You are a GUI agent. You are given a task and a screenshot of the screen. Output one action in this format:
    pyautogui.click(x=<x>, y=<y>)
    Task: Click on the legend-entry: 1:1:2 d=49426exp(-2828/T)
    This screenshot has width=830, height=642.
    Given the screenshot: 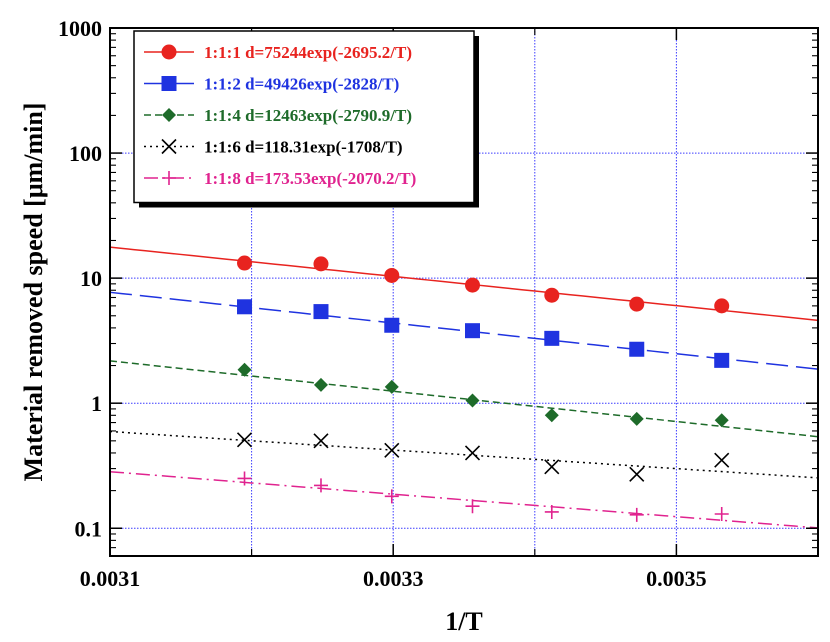 What is the action you would take?
    pyautogui.click(x=271, y=84)
    